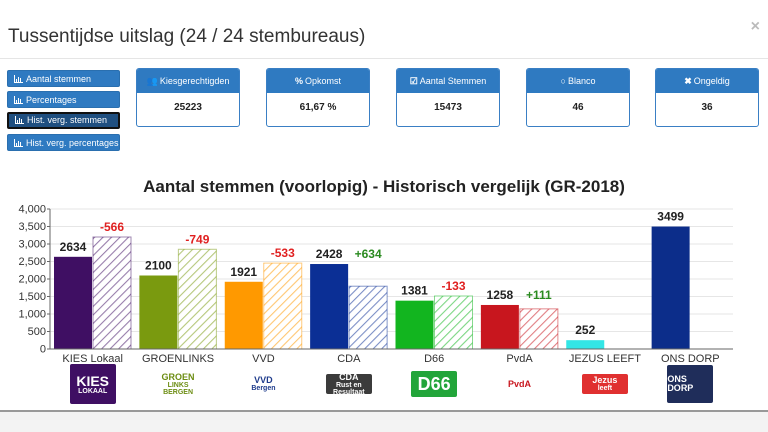 The height and width of the screenshot is (432, 768). Describe the element at coordinates (413, 81) in the screenshot. I see `check-square-icon: ☑` at that location.